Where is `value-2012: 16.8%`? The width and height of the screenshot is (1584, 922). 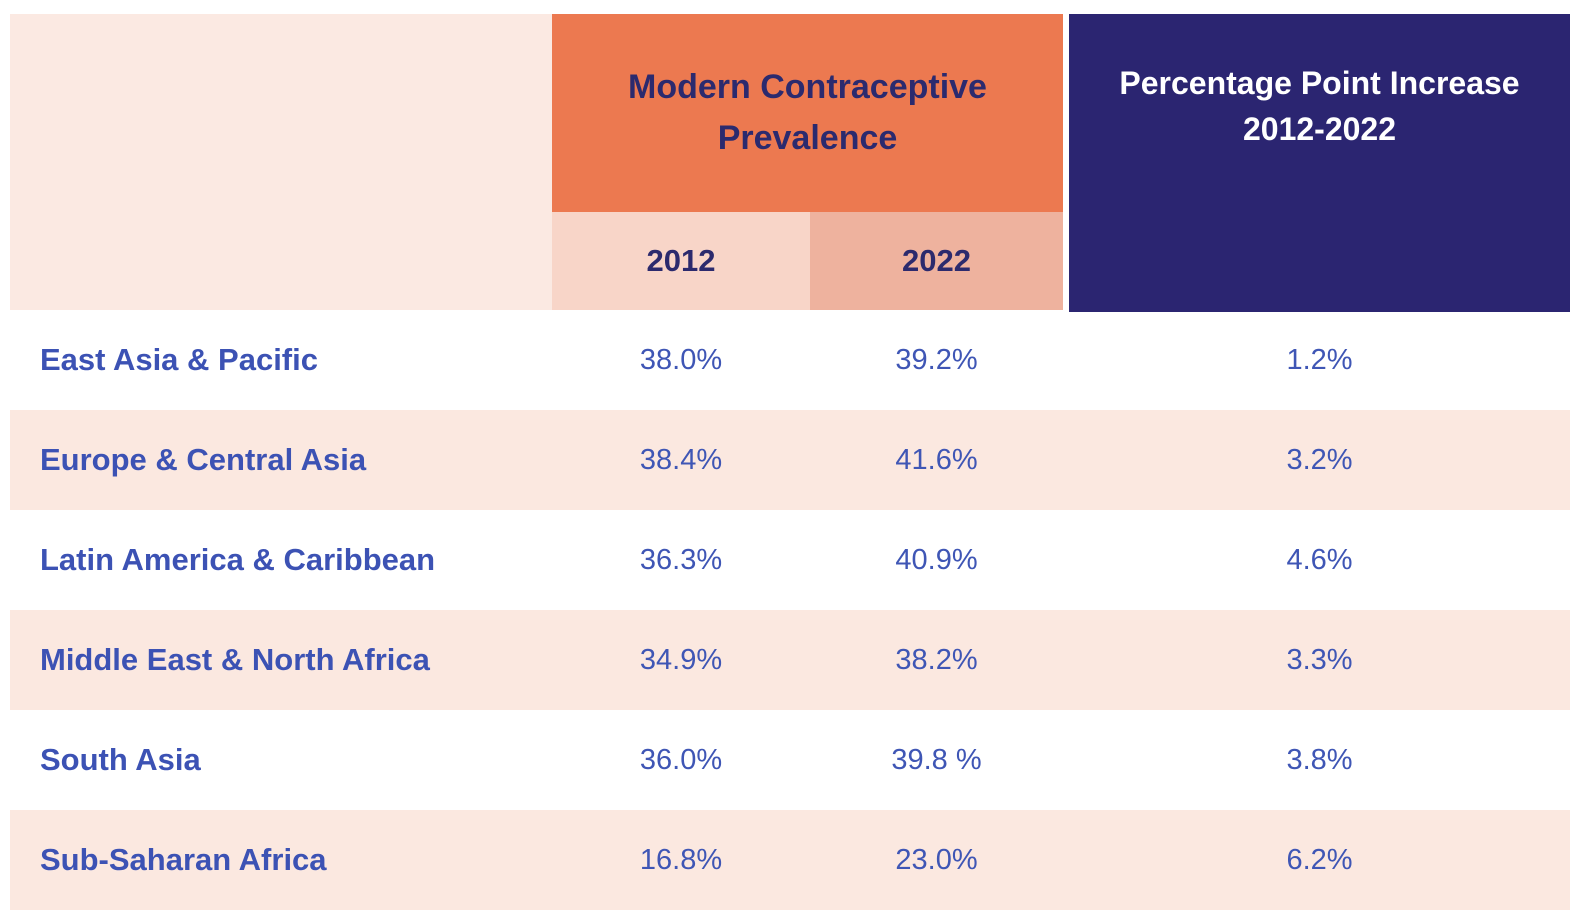
value-2012: 16.8% is located at coordinates (681, 859).